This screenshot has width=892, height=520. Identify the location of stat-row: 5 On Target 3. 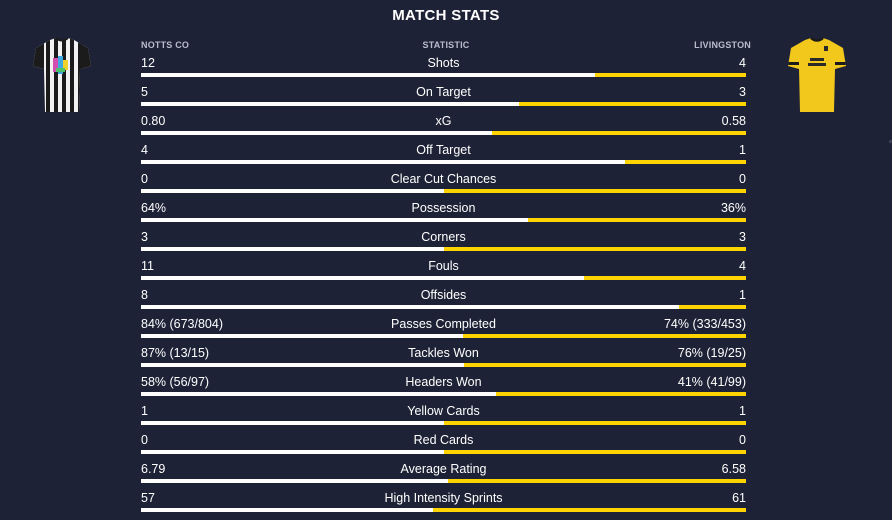
(443, 96).